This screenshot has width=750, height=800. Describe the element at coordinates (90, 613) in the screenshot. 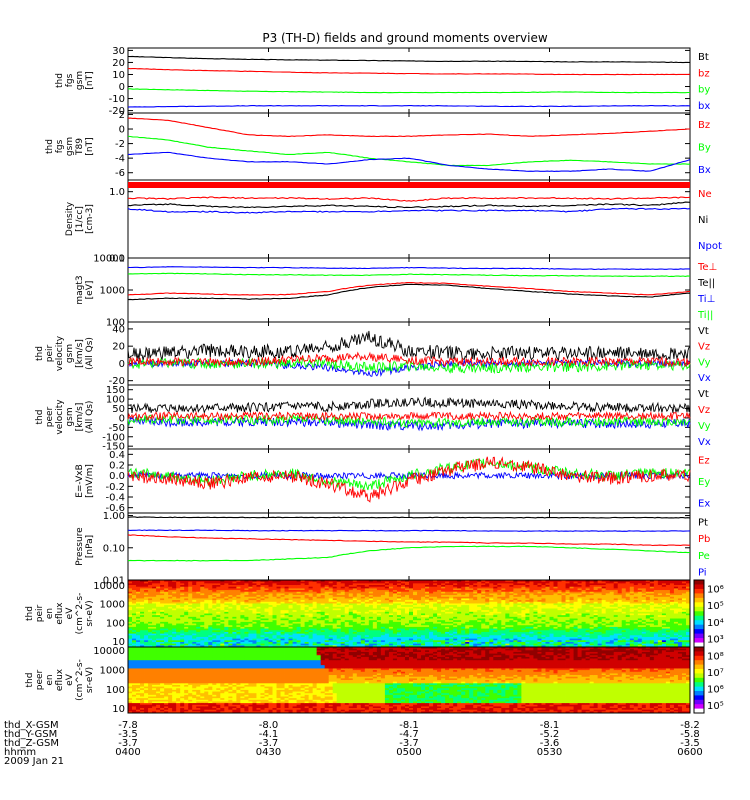

I see `y-label-line: sr-eV)` at that location.